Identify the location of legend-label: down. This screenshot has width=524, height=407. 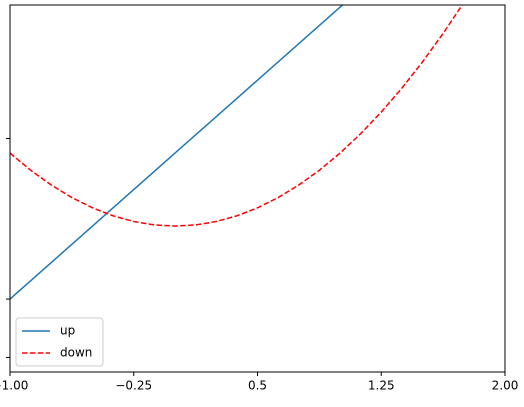
(76, 353).